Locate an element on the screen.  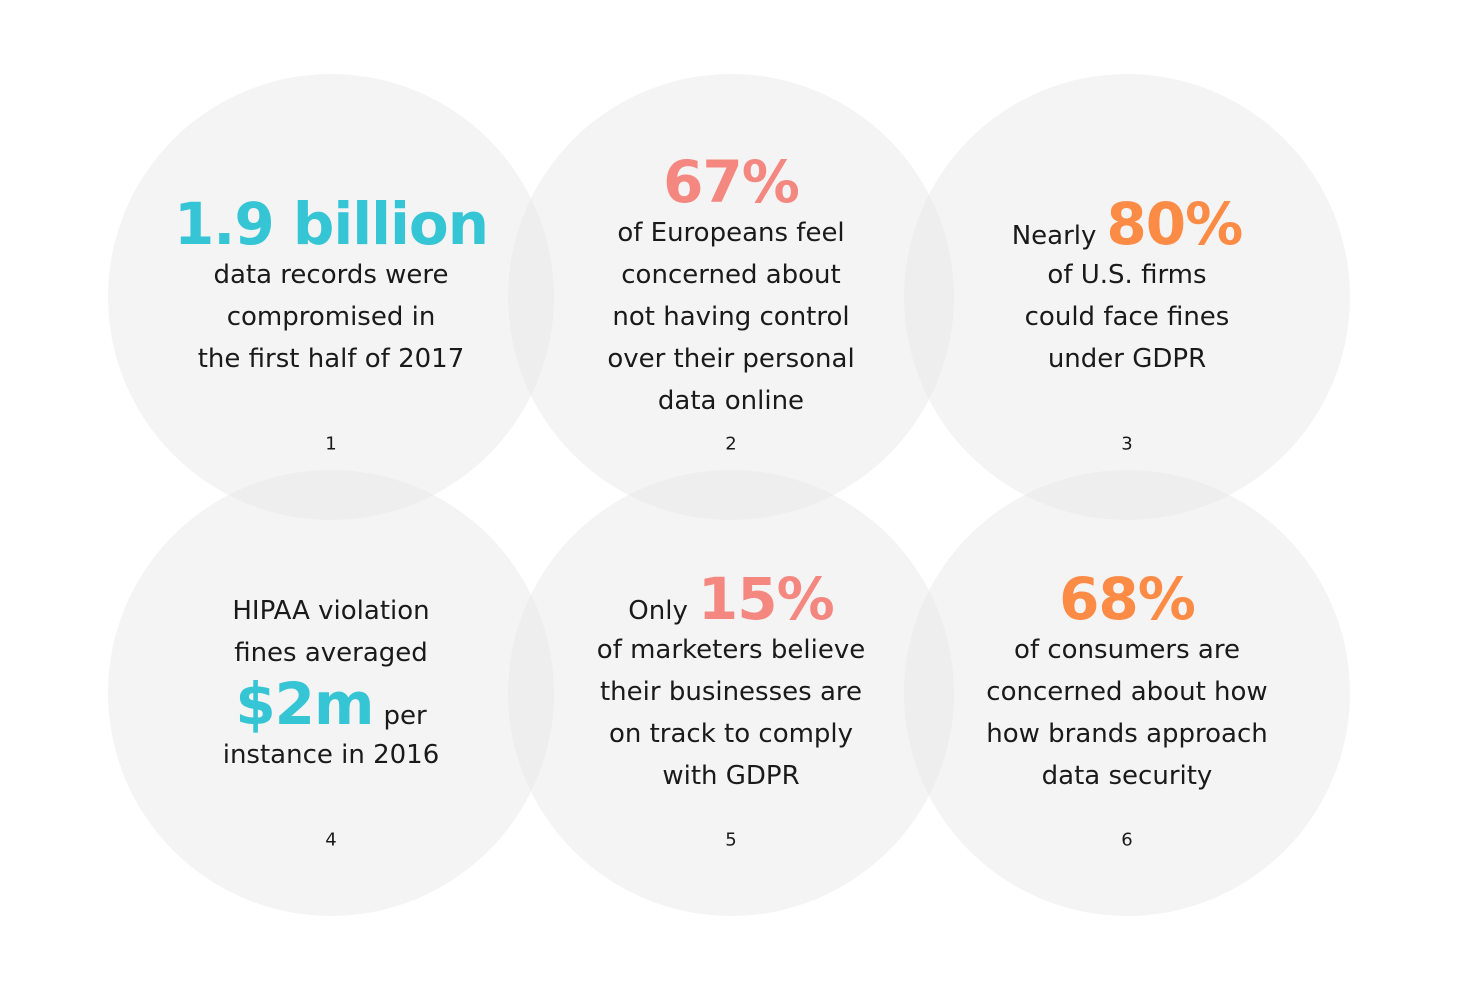
text-line: with GDPR is located at coordinates (731, 776).